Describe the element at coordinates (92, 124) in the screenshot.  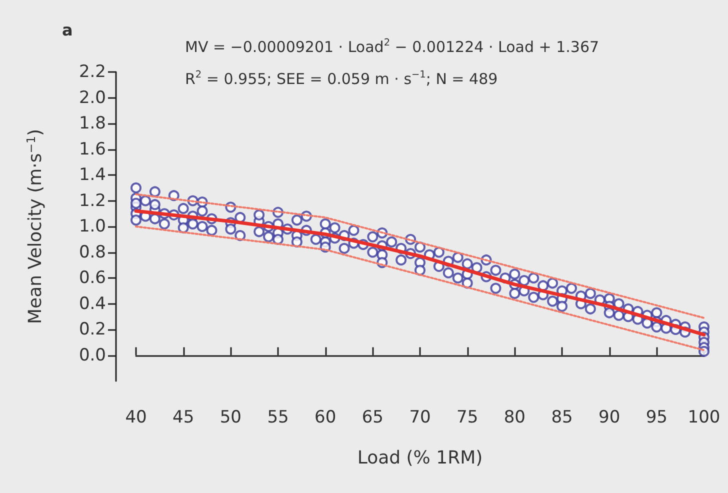
I see `y-tick-label: 1.8` at that location.